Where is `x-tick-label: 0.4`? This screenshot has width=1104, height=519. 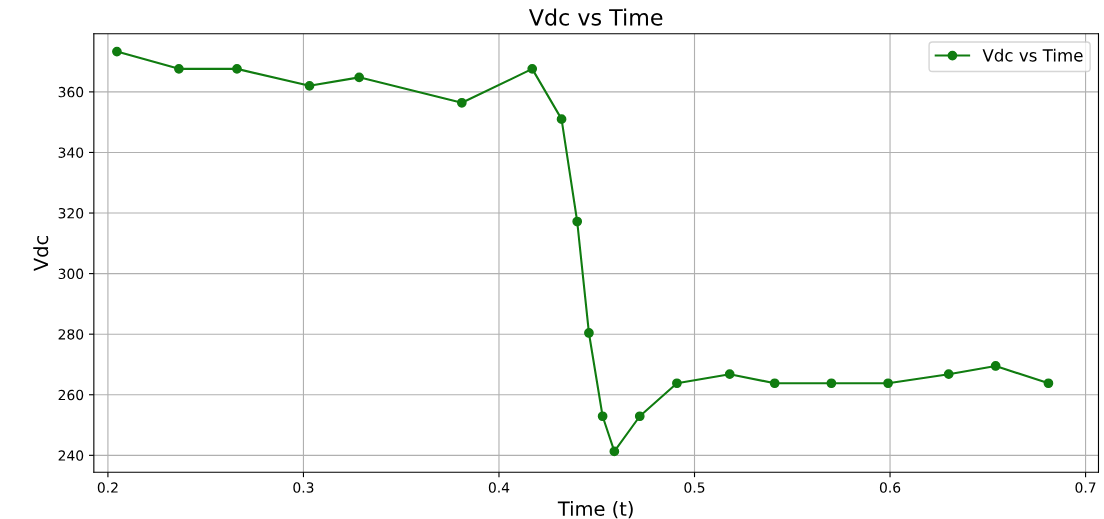
x-tick-label: 0.4 is located at coordinates (499, 487).